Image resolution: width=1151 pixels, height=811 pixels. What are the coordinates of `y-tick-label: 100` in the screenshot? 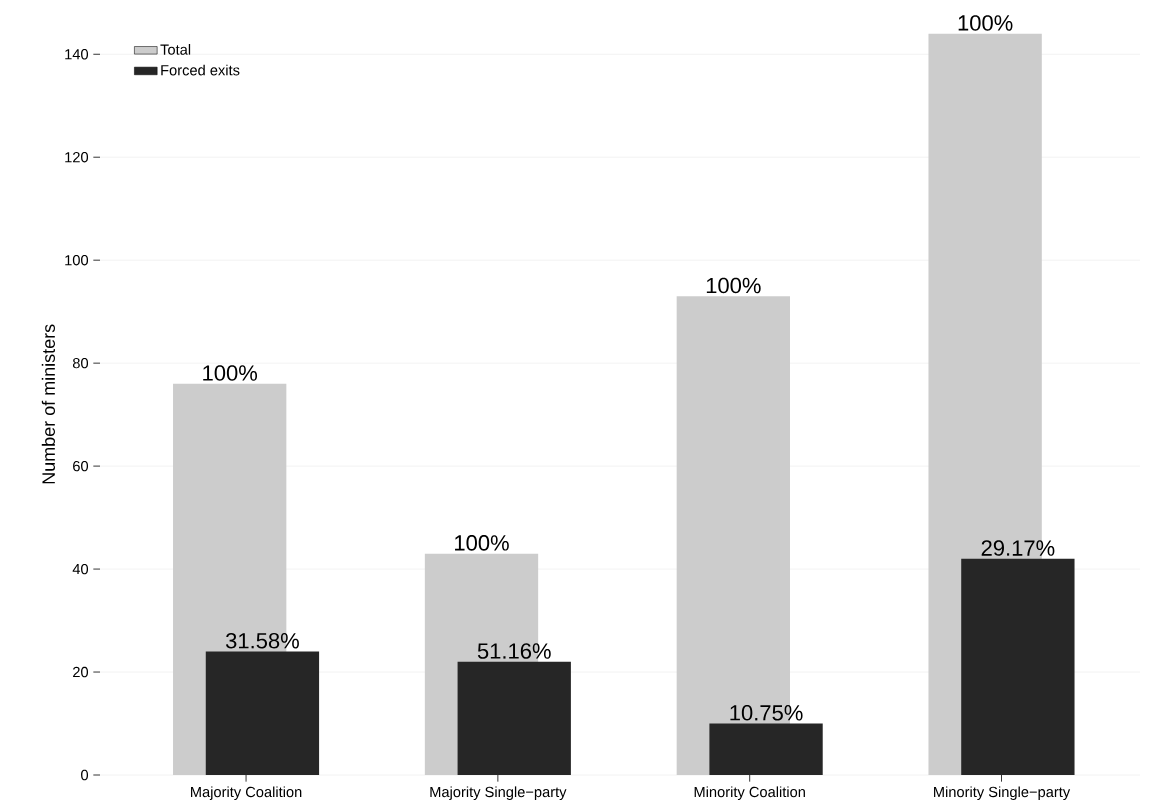 It's located at (77, 260).